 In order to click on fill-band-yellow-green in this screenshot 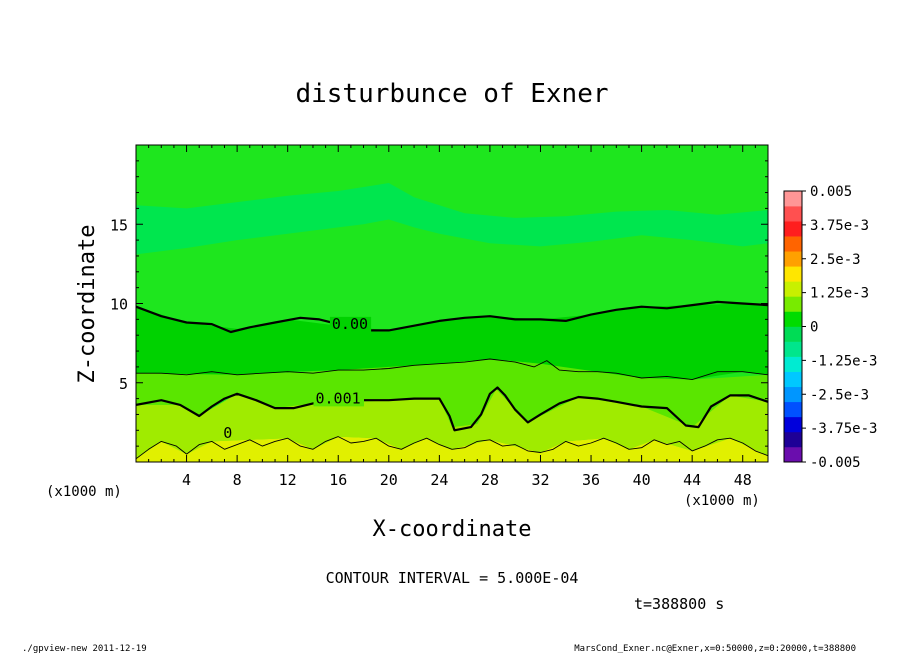, I will do `click(452, 424)`.